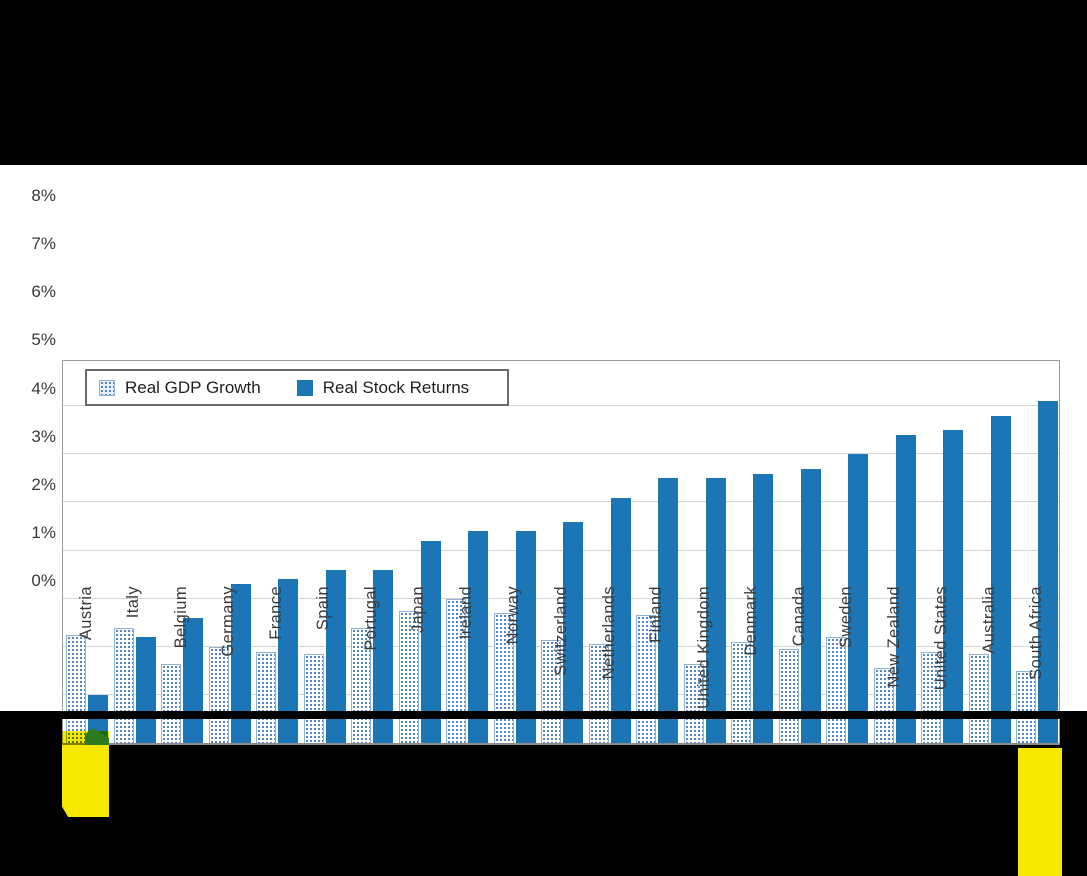 The height and width of the screenshot is (876, 1087). I want to click on xlabel-united-states: United States, so click(941, 638).